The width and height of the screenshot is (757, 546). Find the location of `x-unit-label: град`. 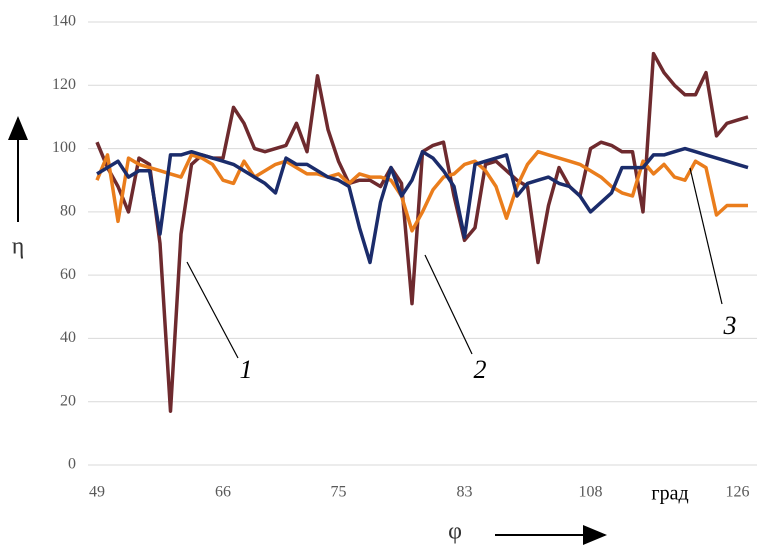

x-unit-label: град is located at coordinates (669, 494).